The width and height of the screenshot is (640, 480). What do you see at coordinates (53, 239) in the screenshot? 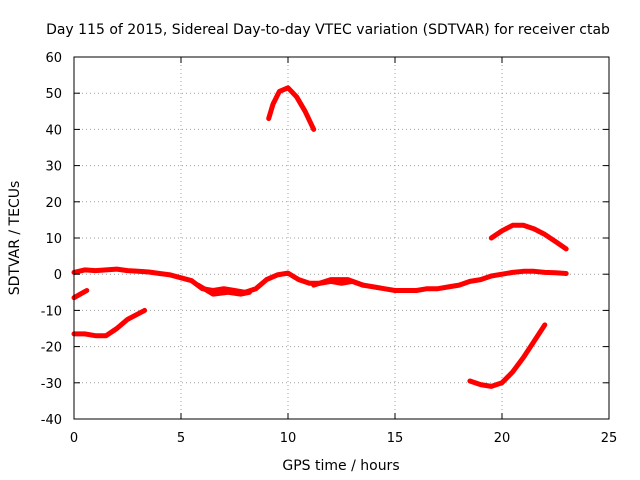
I see `y-tick-label: 10` at bounding box center [53, 239].